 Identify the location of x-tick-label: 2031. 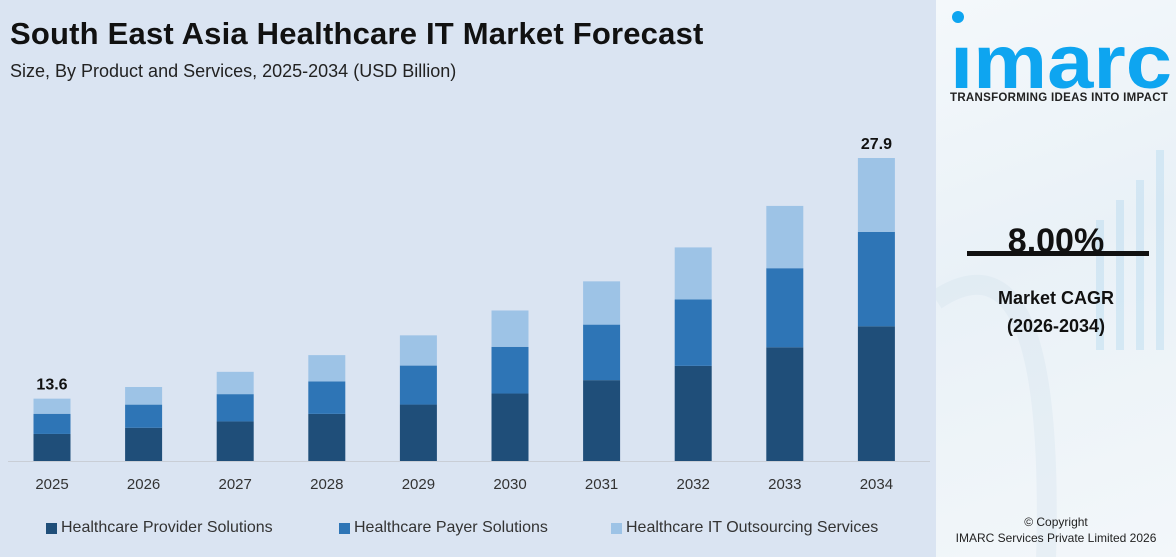
(601, 484).